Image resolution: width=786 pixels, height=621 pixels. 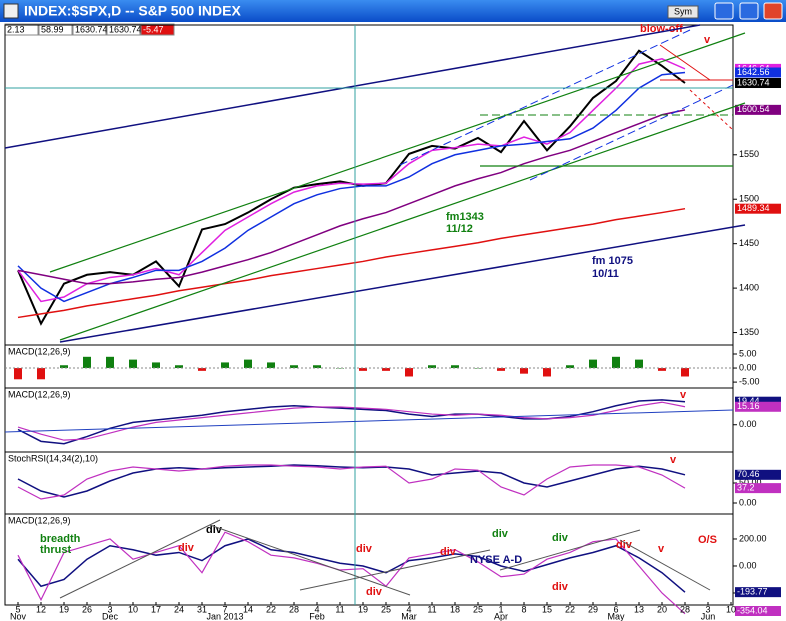 I want to click on x-tick-label: 24, so click(x=179, y=609).